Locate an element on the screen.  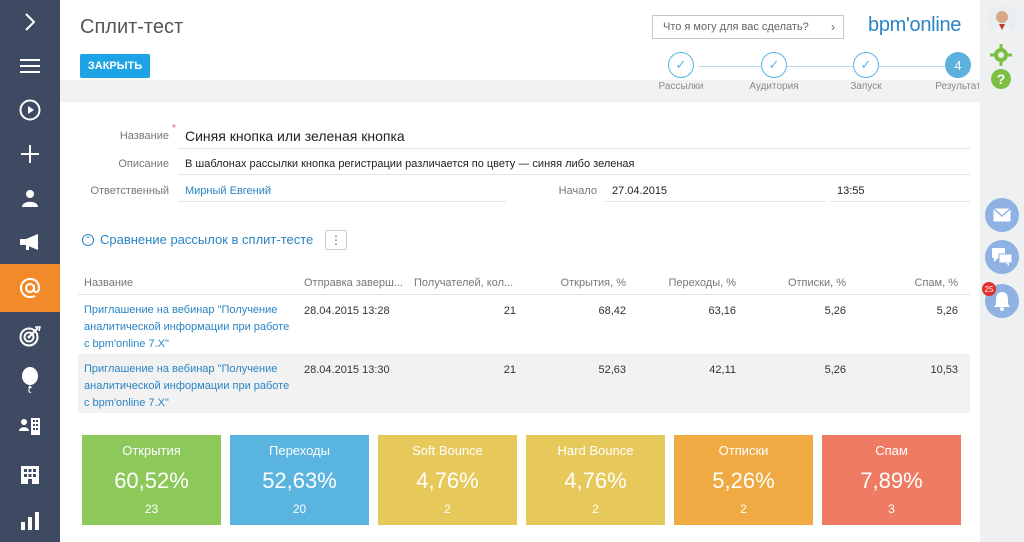
column-header: Переходы, % is located at coordinates (702, 283).